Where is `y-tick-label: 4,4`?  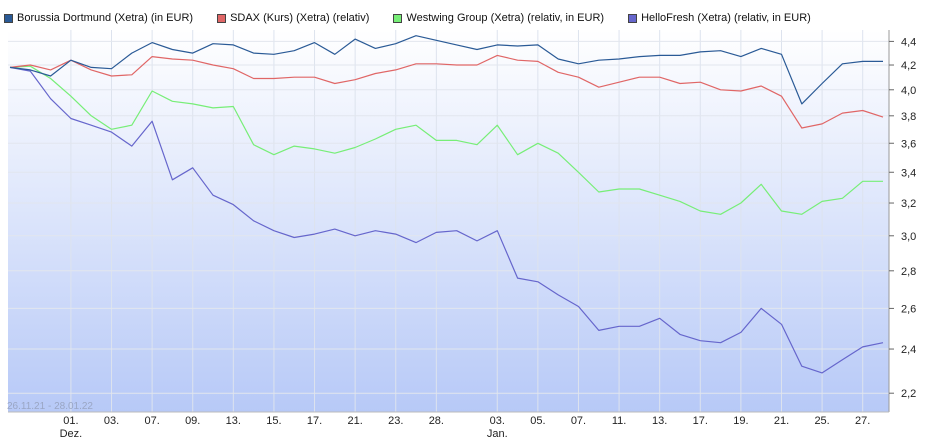
y-tick-label: 4,4 is located at coordinates (908, 42).